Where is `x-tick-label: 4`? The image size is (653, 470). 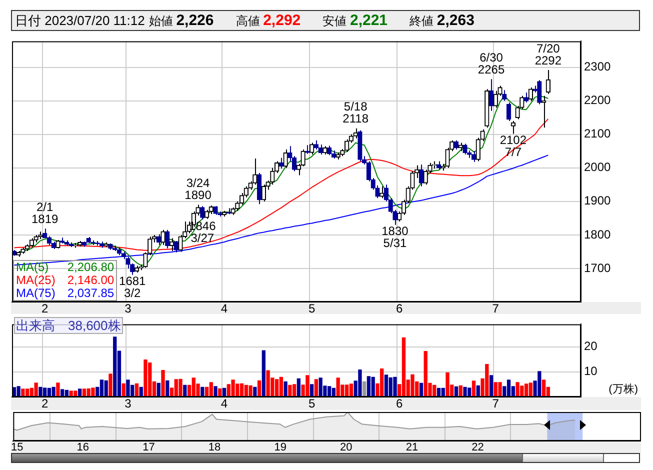
x-tick-label: 4 is located at coordinates (224, 403).